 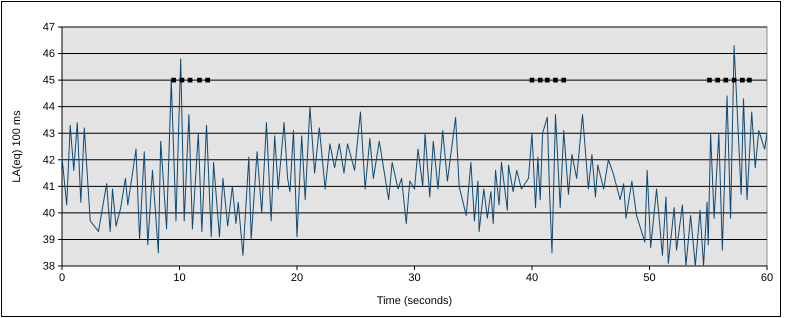 What do you see at coordinates (767, 278) in the screenshot?
I see `x-tick-label: 60` at bounding box center [767, 278].